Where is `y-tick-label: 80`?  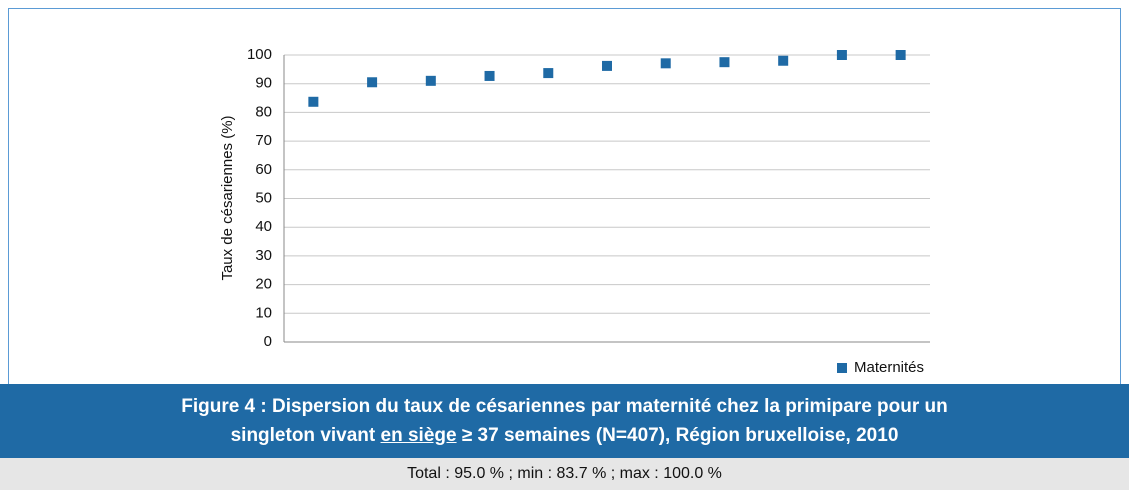 y-tick-label: 80 is located at coordinates (263, 111).